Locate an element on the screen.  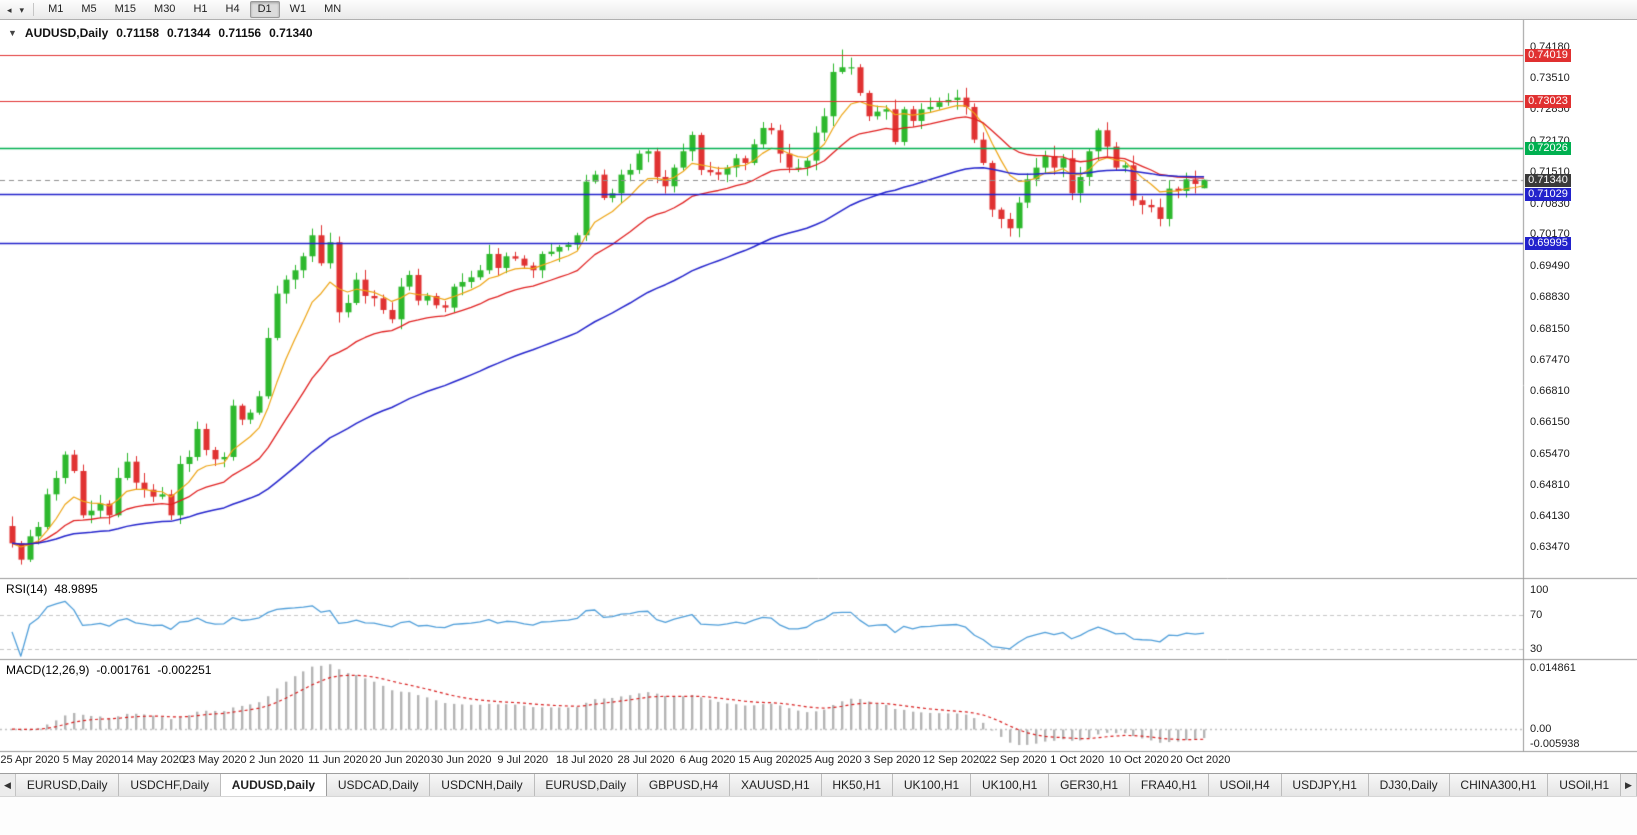
price-axis-label: 0.65470 is located at coordinates (1550, 453).